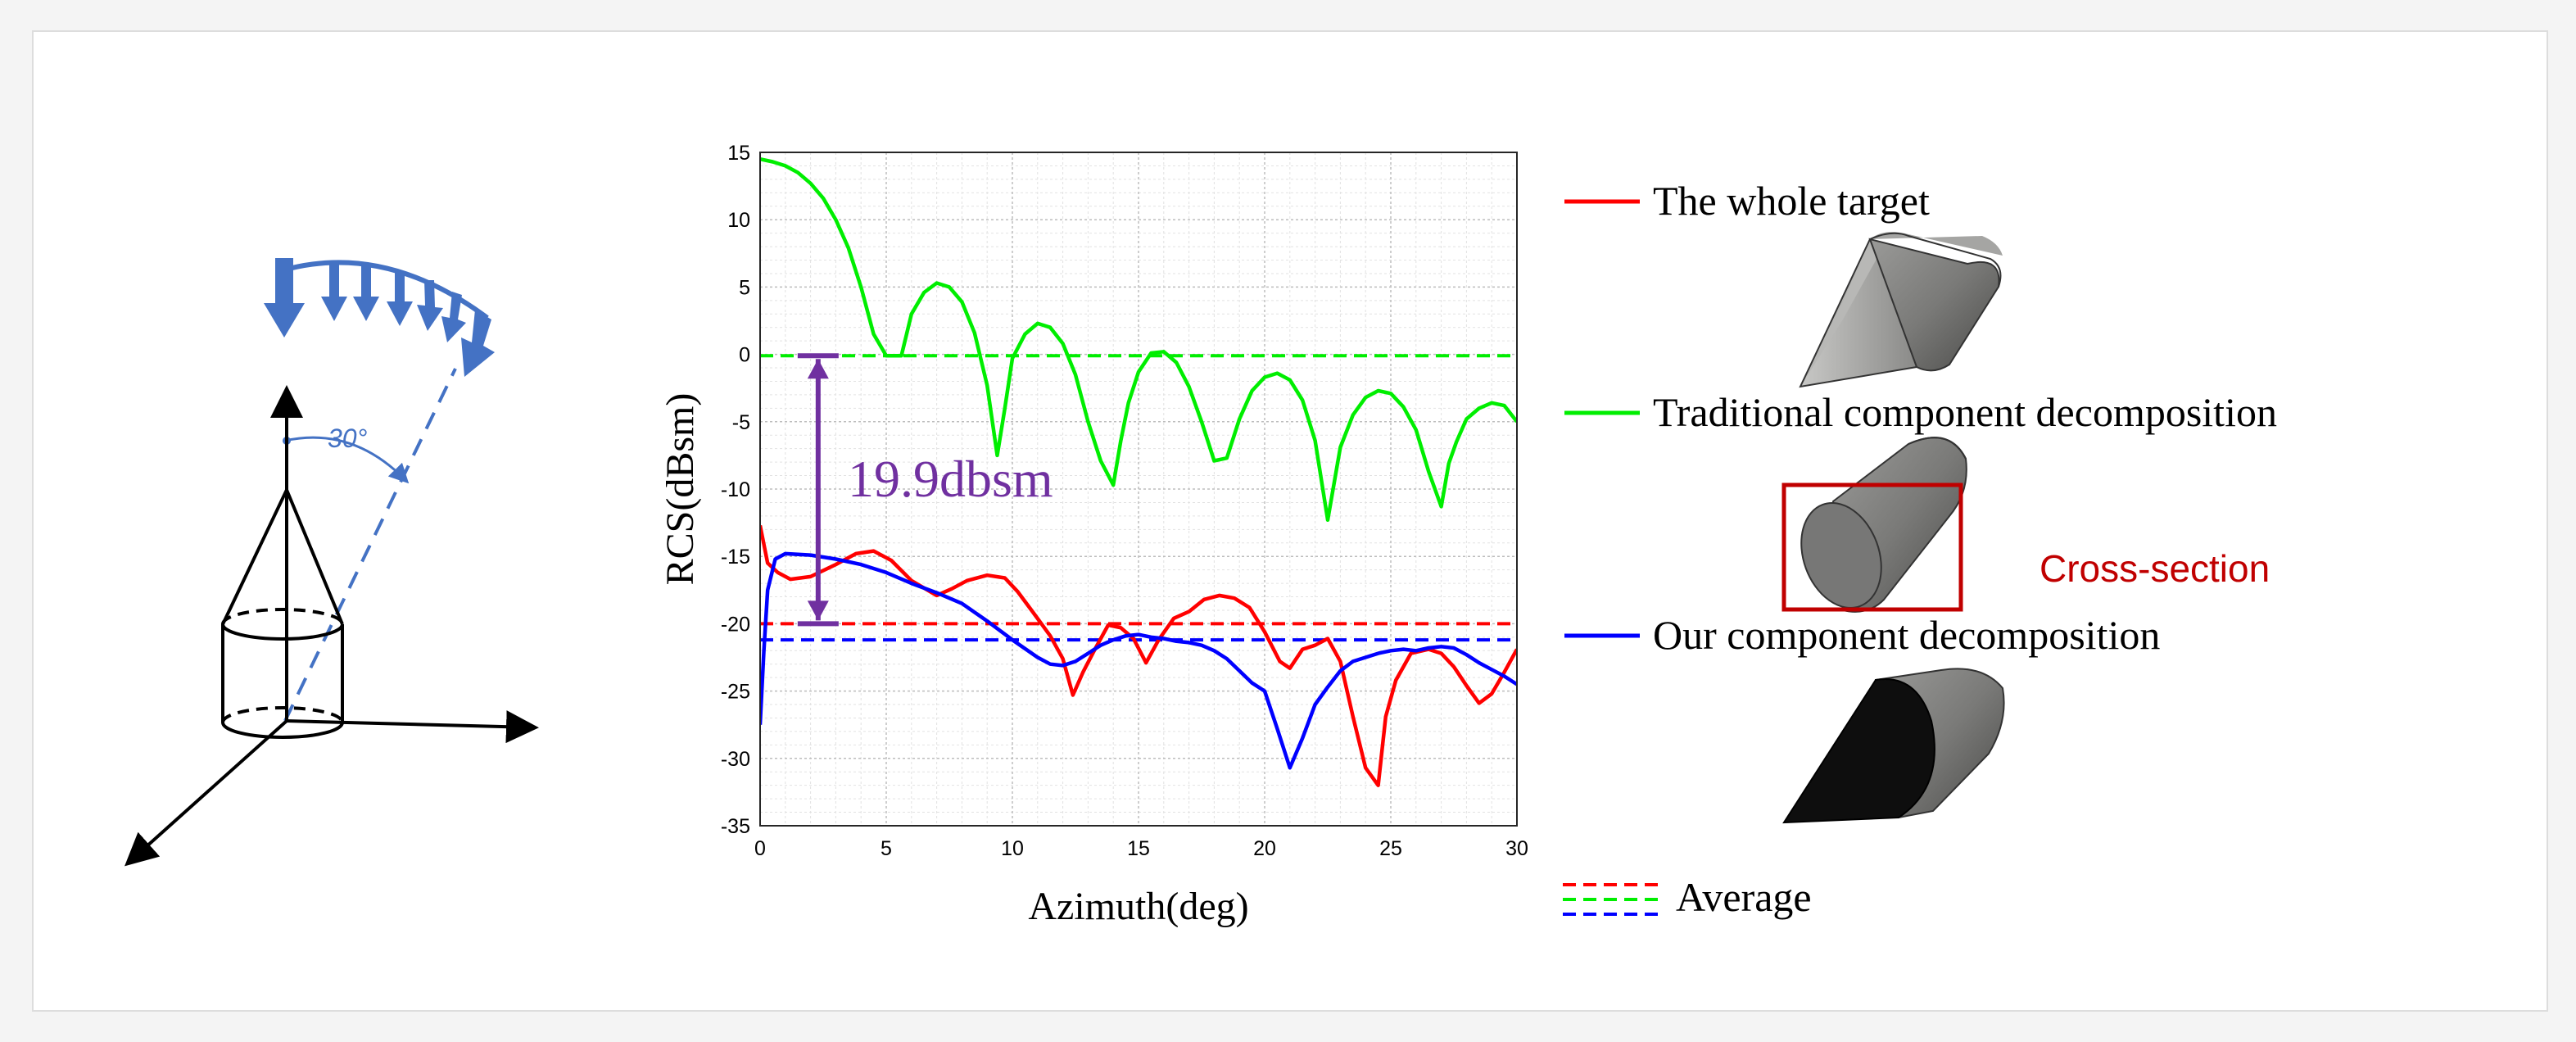 Image resolution: width=2576 pixels, height=1042 pixels. What do you see at coordinates (735, 759) in the screenshot?
I see `y-tick-label: -30` at bounding box center [735, 759].